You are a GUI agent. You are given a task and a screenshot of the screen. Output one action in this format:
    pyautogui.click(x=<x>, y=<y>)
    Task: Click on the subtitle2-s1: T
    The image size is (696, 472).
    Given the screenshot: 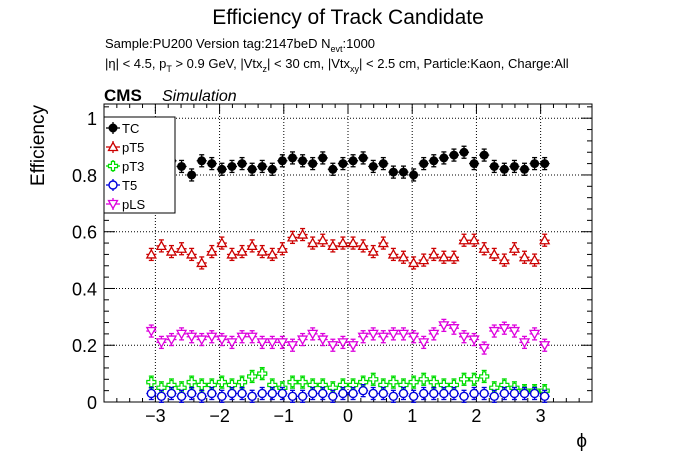 What is the action you would take?
    pyautogui.click(x=169, y=69)
    